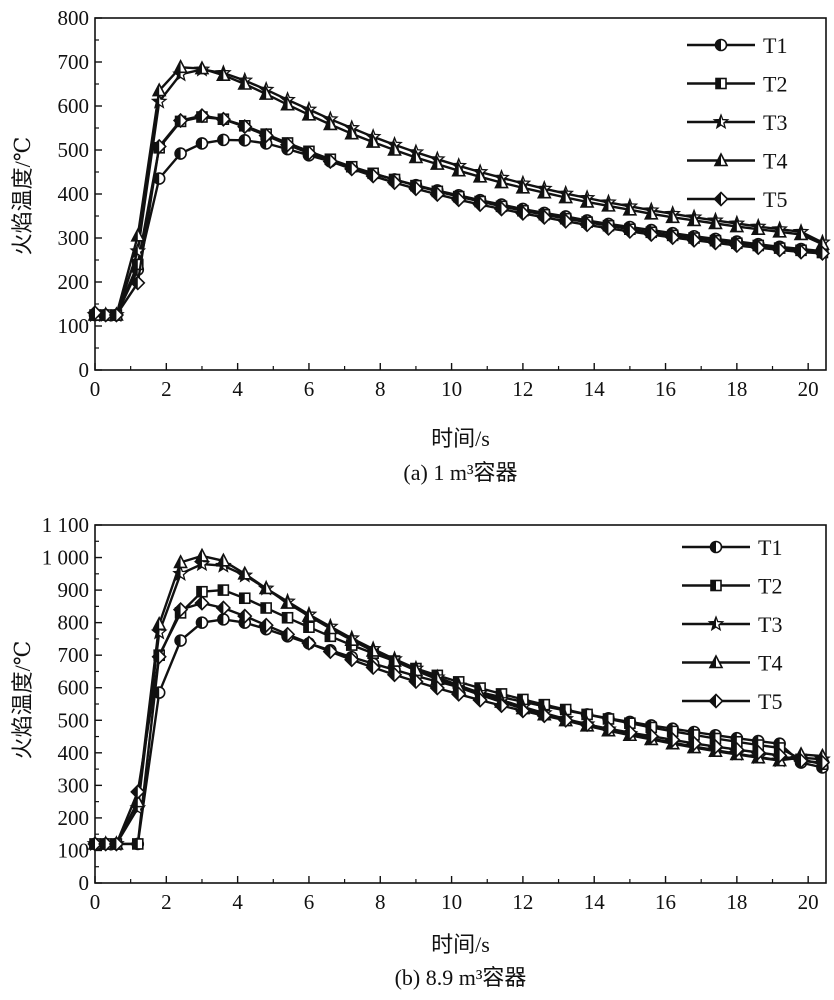 The image size is (834, 1000). What do you see at coordinates (808, 902) in the screenshot?
I see `x-tick-label: 20` at bounding box center [808, 902].